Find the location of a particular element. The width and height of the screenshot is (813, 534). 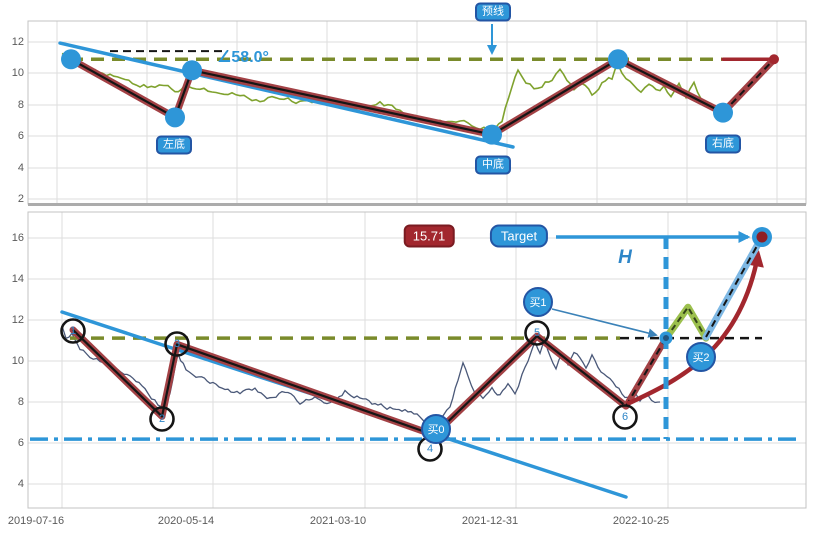

buy1-badge: 买1 is located at coordinates (538, 302).